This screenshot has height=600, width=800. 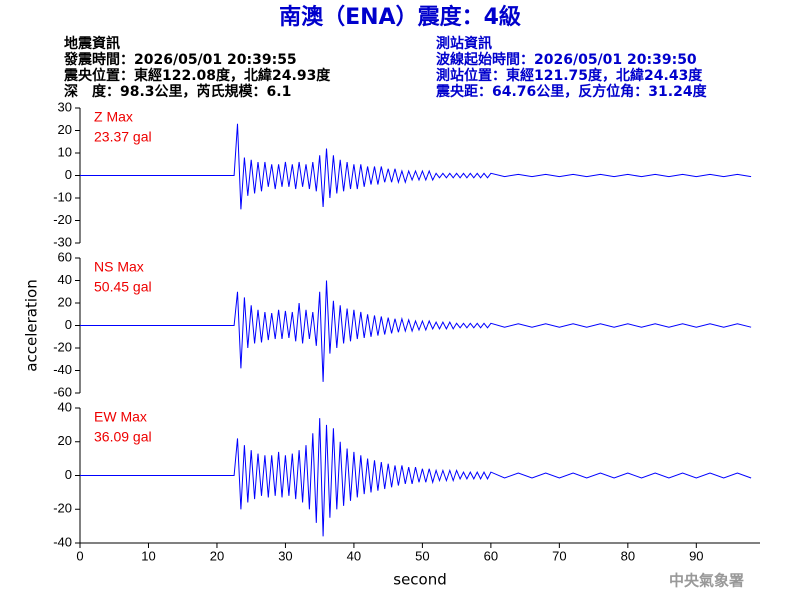 What do you see at coordinates (217, 555) in the screenshot?
I see `x-tick-label: 20` at bounding box center [217, 555].